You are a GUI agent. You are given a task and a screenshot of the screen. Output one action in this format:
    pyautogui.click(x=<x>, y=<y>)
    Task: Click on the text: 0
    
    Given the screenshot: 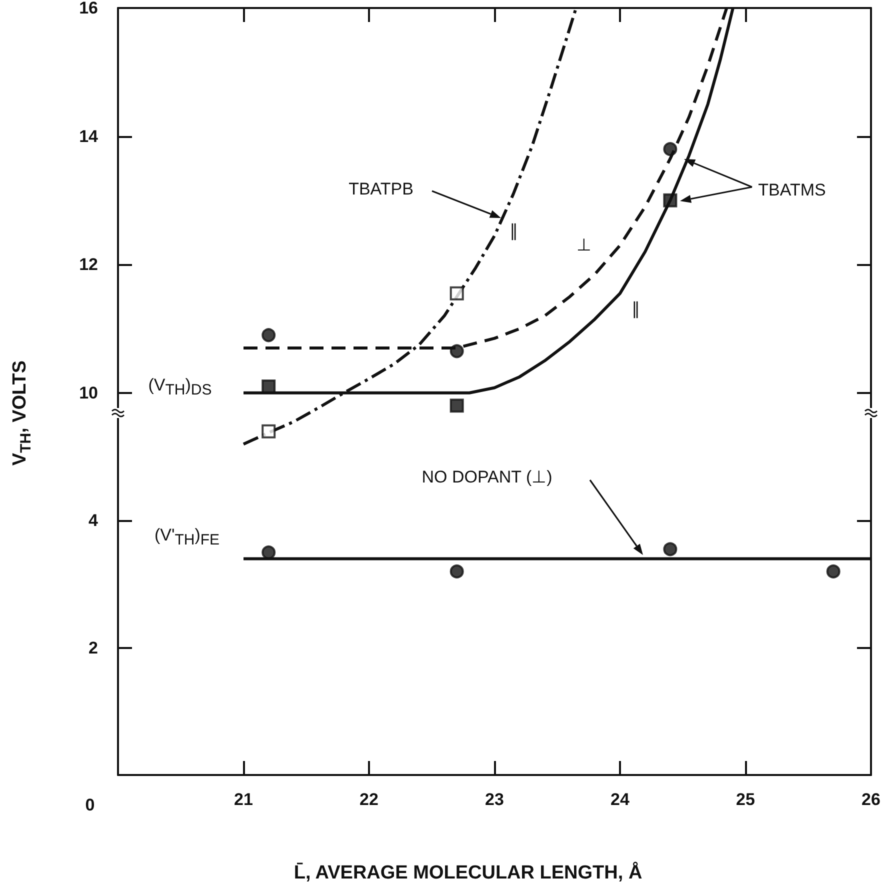 What is the action you would take?
    pyautogui.click(x=90, y=805)
    